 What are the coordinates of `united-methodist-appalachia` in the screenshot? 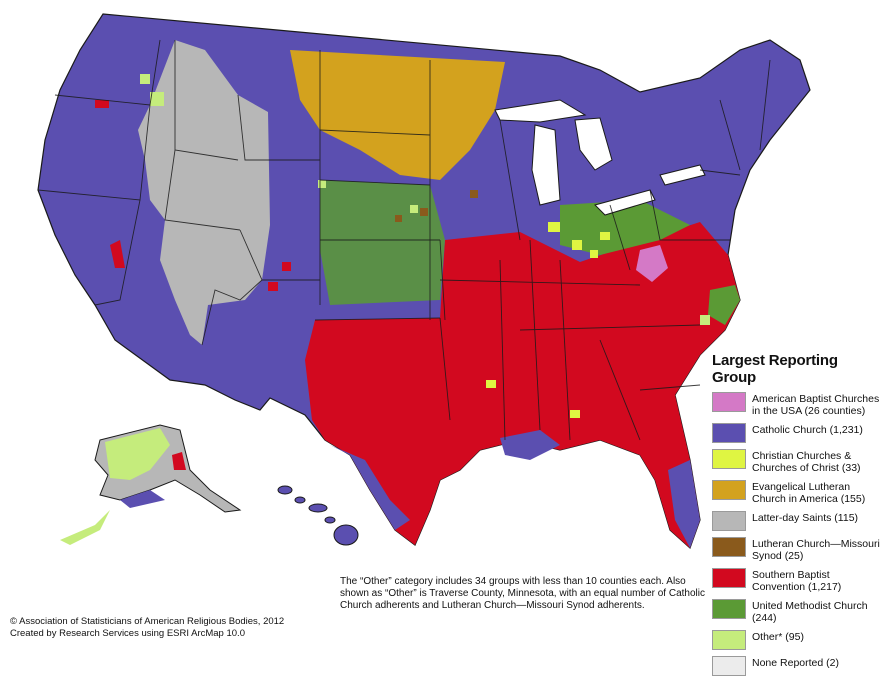 It's located at (625, 227).